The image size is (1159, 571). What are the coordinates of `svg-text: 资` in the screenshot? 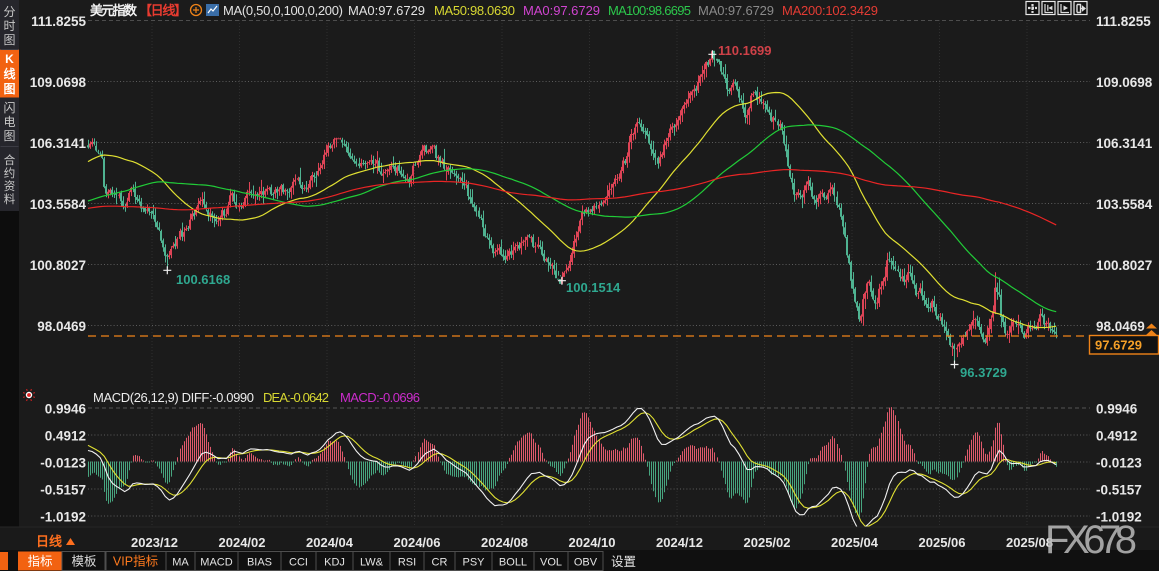 It's located at (10, 186).